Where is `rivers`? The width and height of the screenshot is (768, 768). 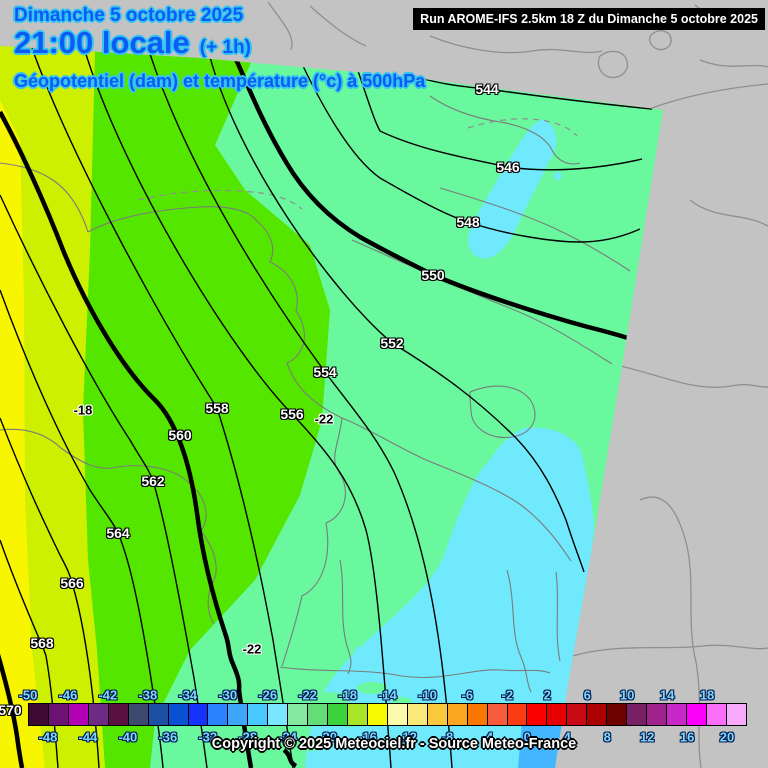
rivers is located at coordinates (357, 164).